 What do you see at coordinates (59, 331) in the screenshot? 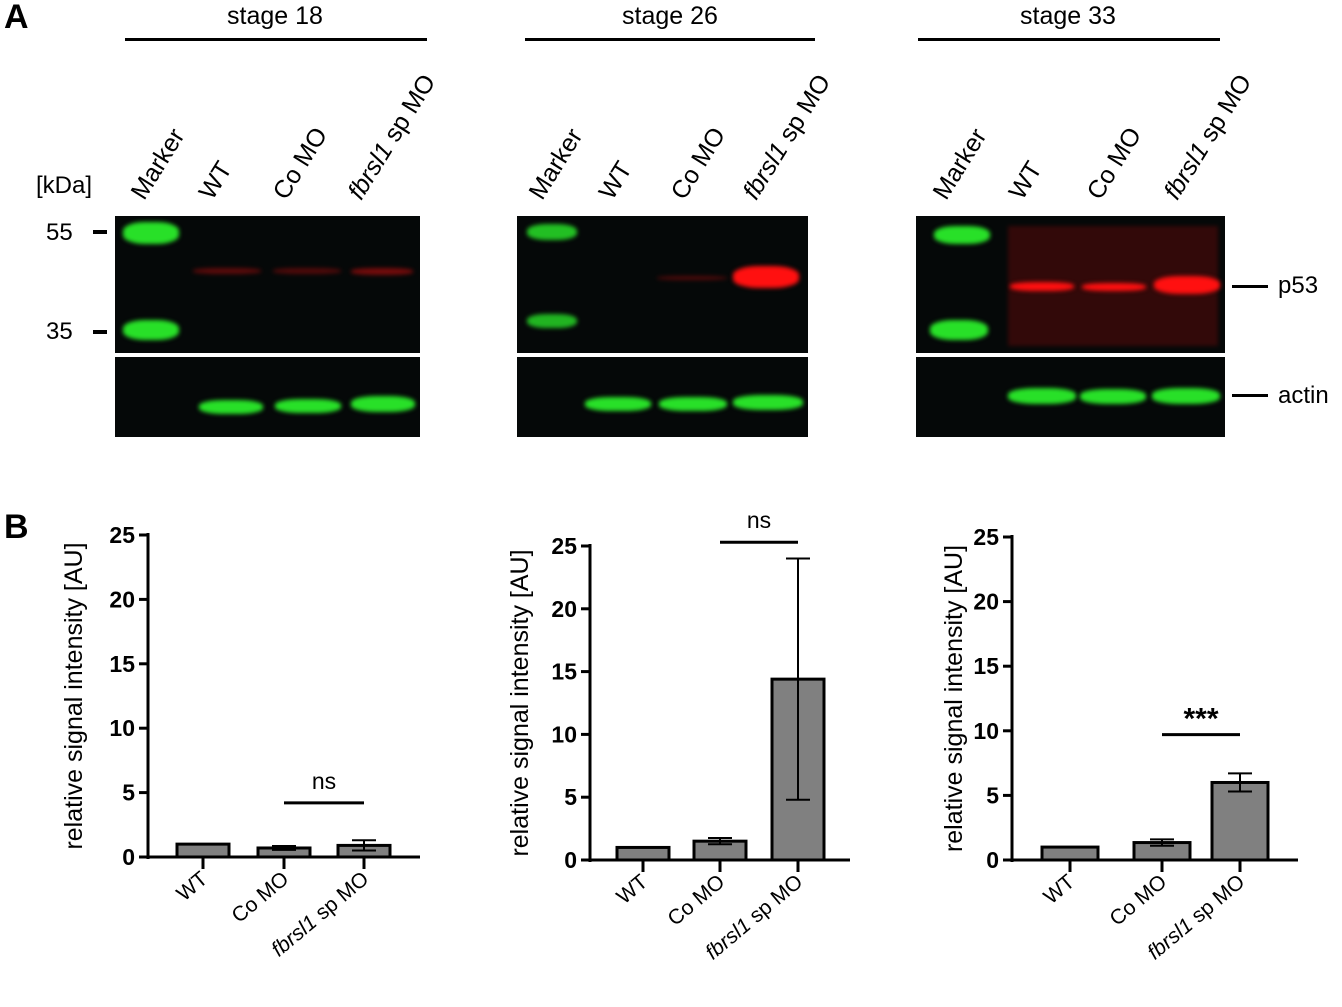
I see `mw-35: 35` at bounding box center [59, 331].